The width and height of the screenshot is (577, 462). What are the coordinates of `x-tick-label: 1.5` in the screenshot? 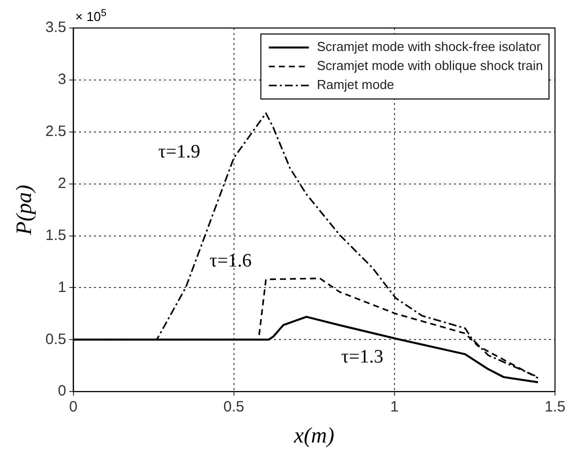 It's located at (555, 407).